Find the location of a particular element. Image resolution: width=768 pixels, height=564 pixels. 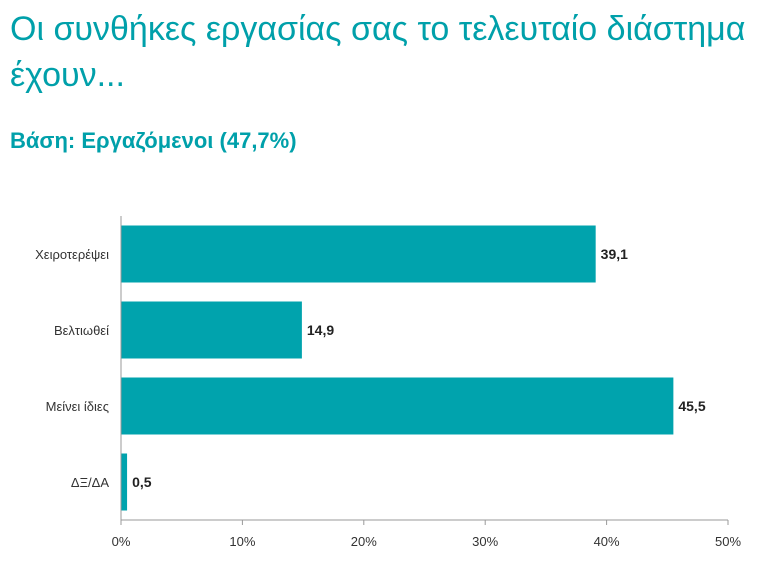

data-label: 45,5 is located at coordinates (691, 406).